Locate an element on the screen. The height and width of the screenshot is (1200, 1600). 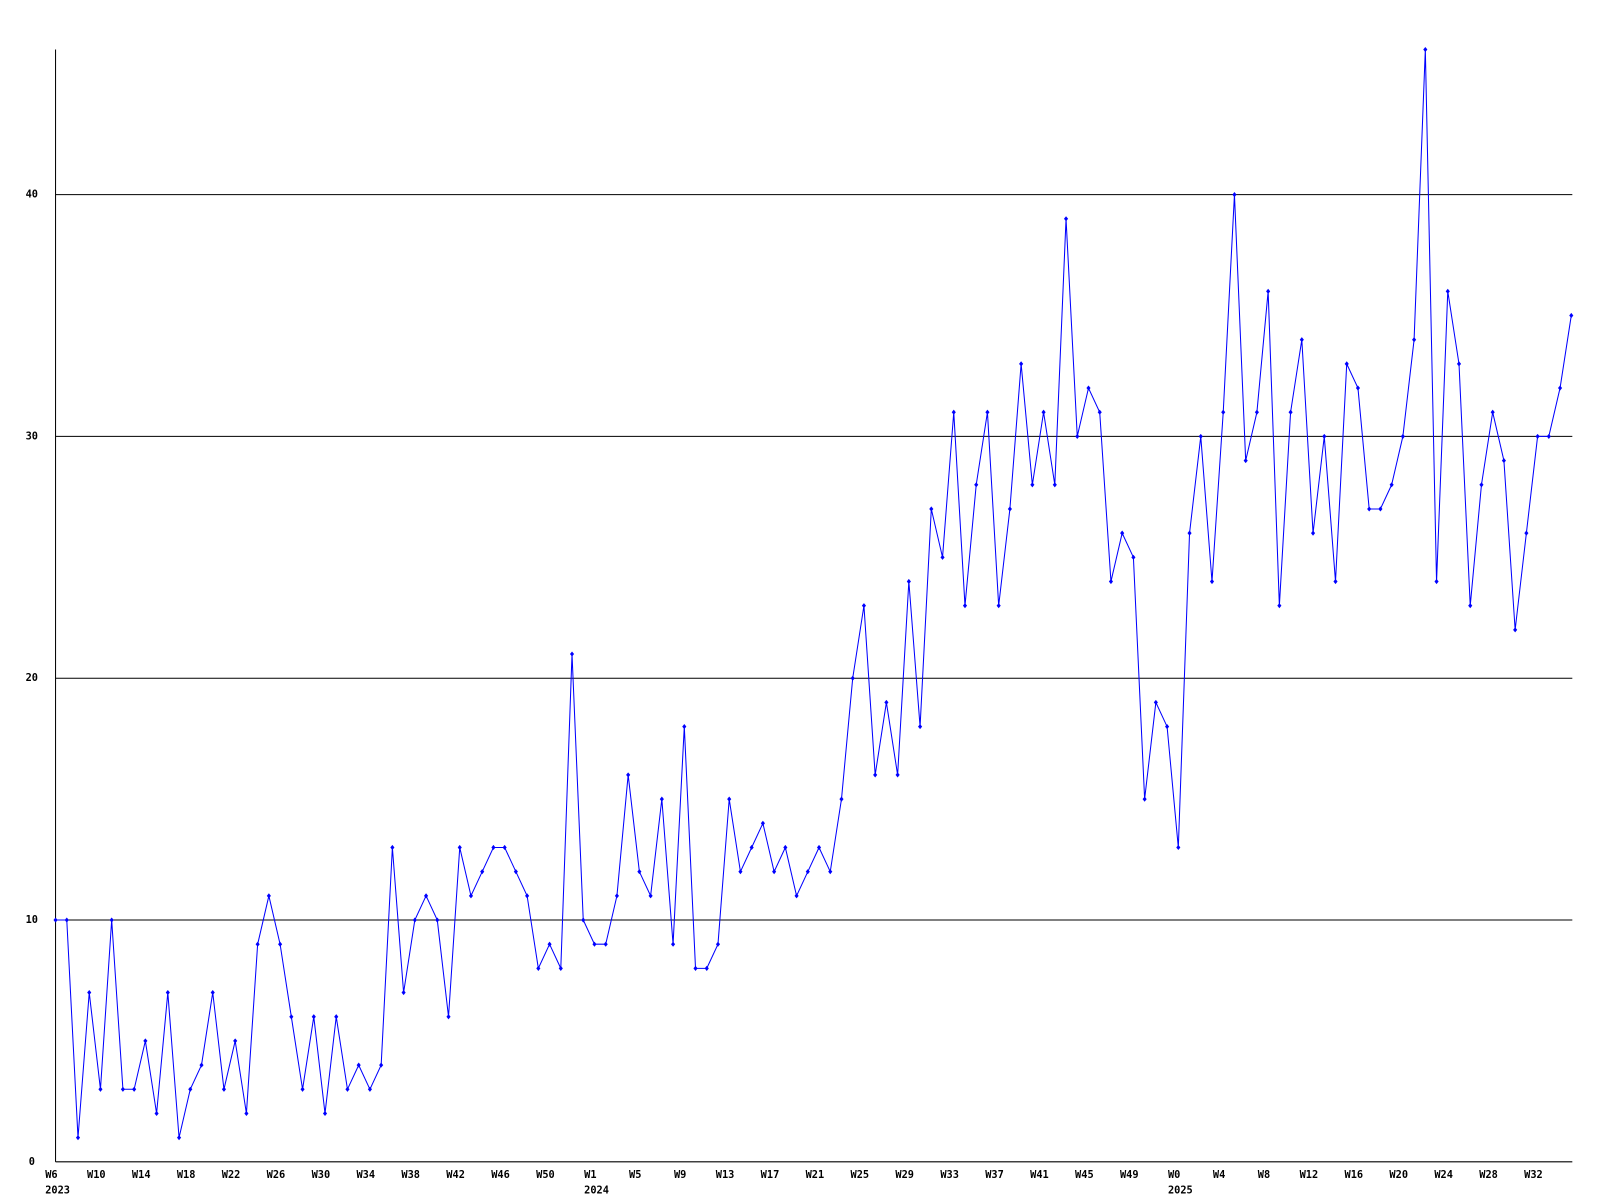
x-tick-label: W21 is located at coordinates (815, 1175).